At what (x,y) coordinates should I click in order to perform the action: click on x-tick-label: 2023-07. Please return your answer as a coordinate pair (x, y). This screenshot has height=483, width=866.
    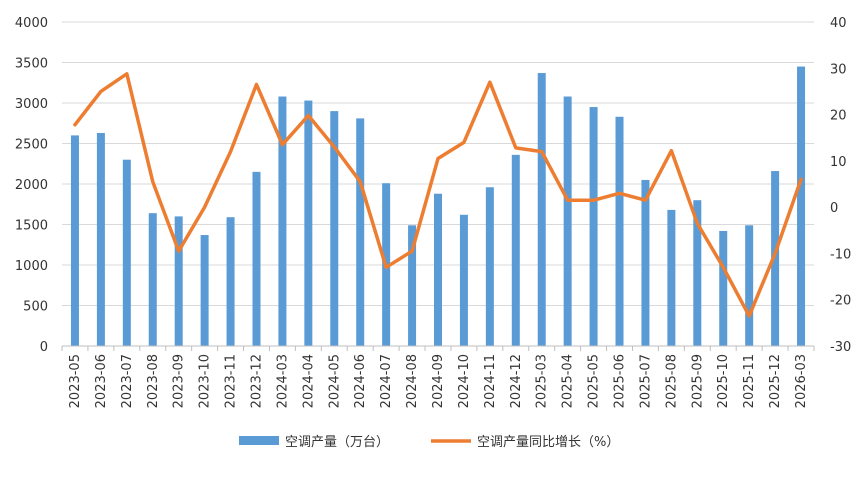
    Looking at the image, I should click on (127, 381).